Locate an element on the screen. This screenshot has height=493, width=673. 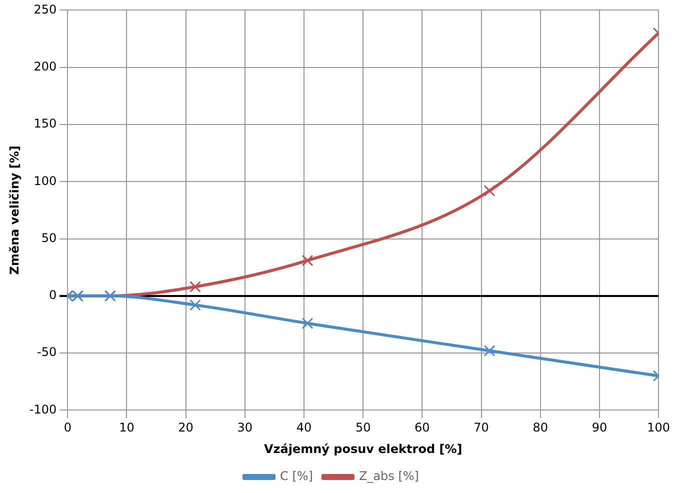
x-tick-label: 80 is located at coordinates (540, 427).